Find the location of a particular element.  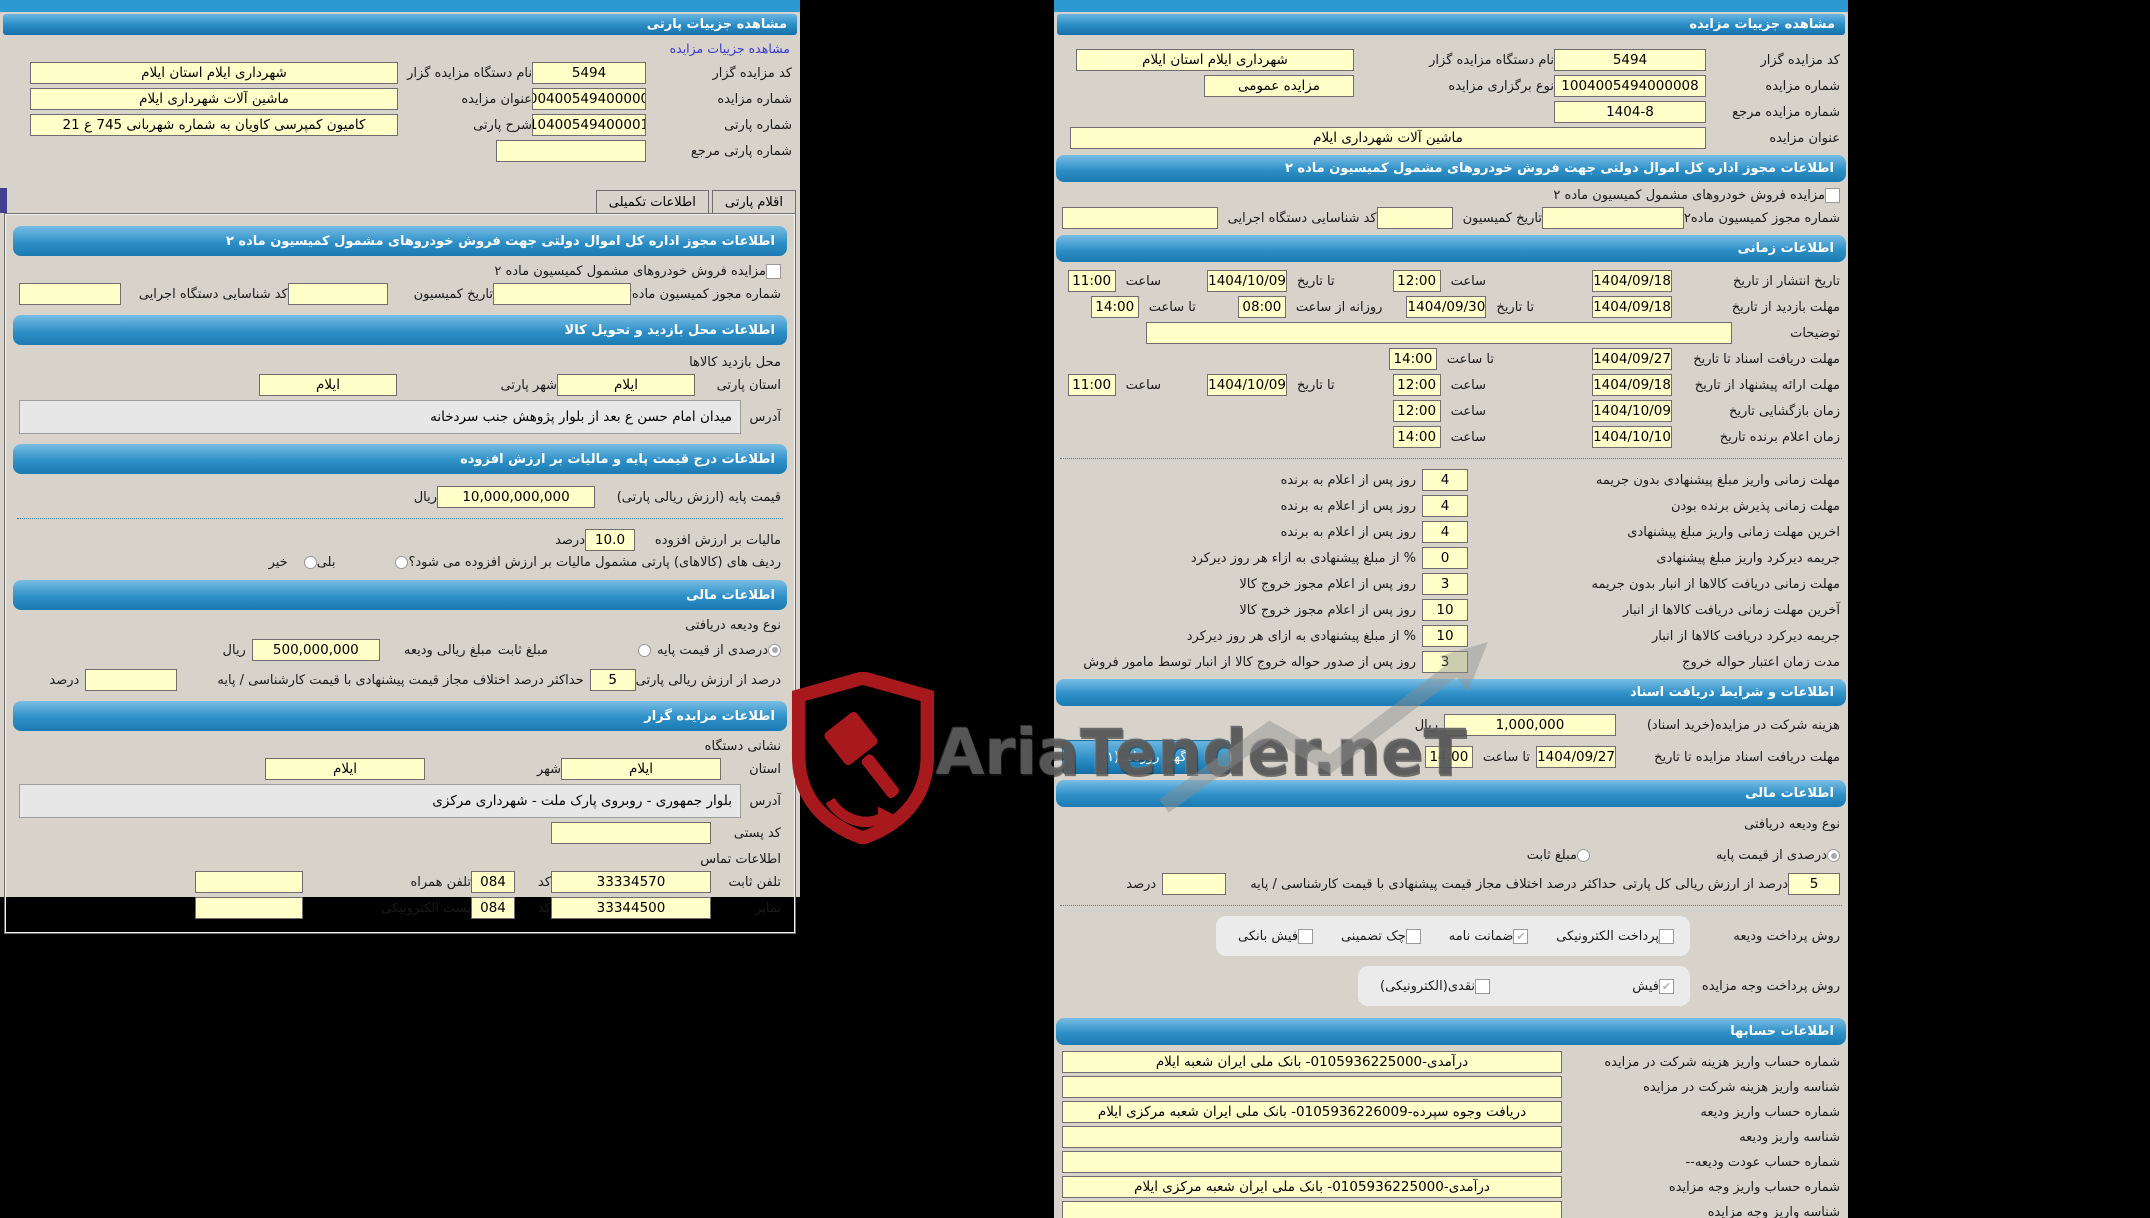

auction-ref-field: 1404-8 is located at coordinates (1630, 112).